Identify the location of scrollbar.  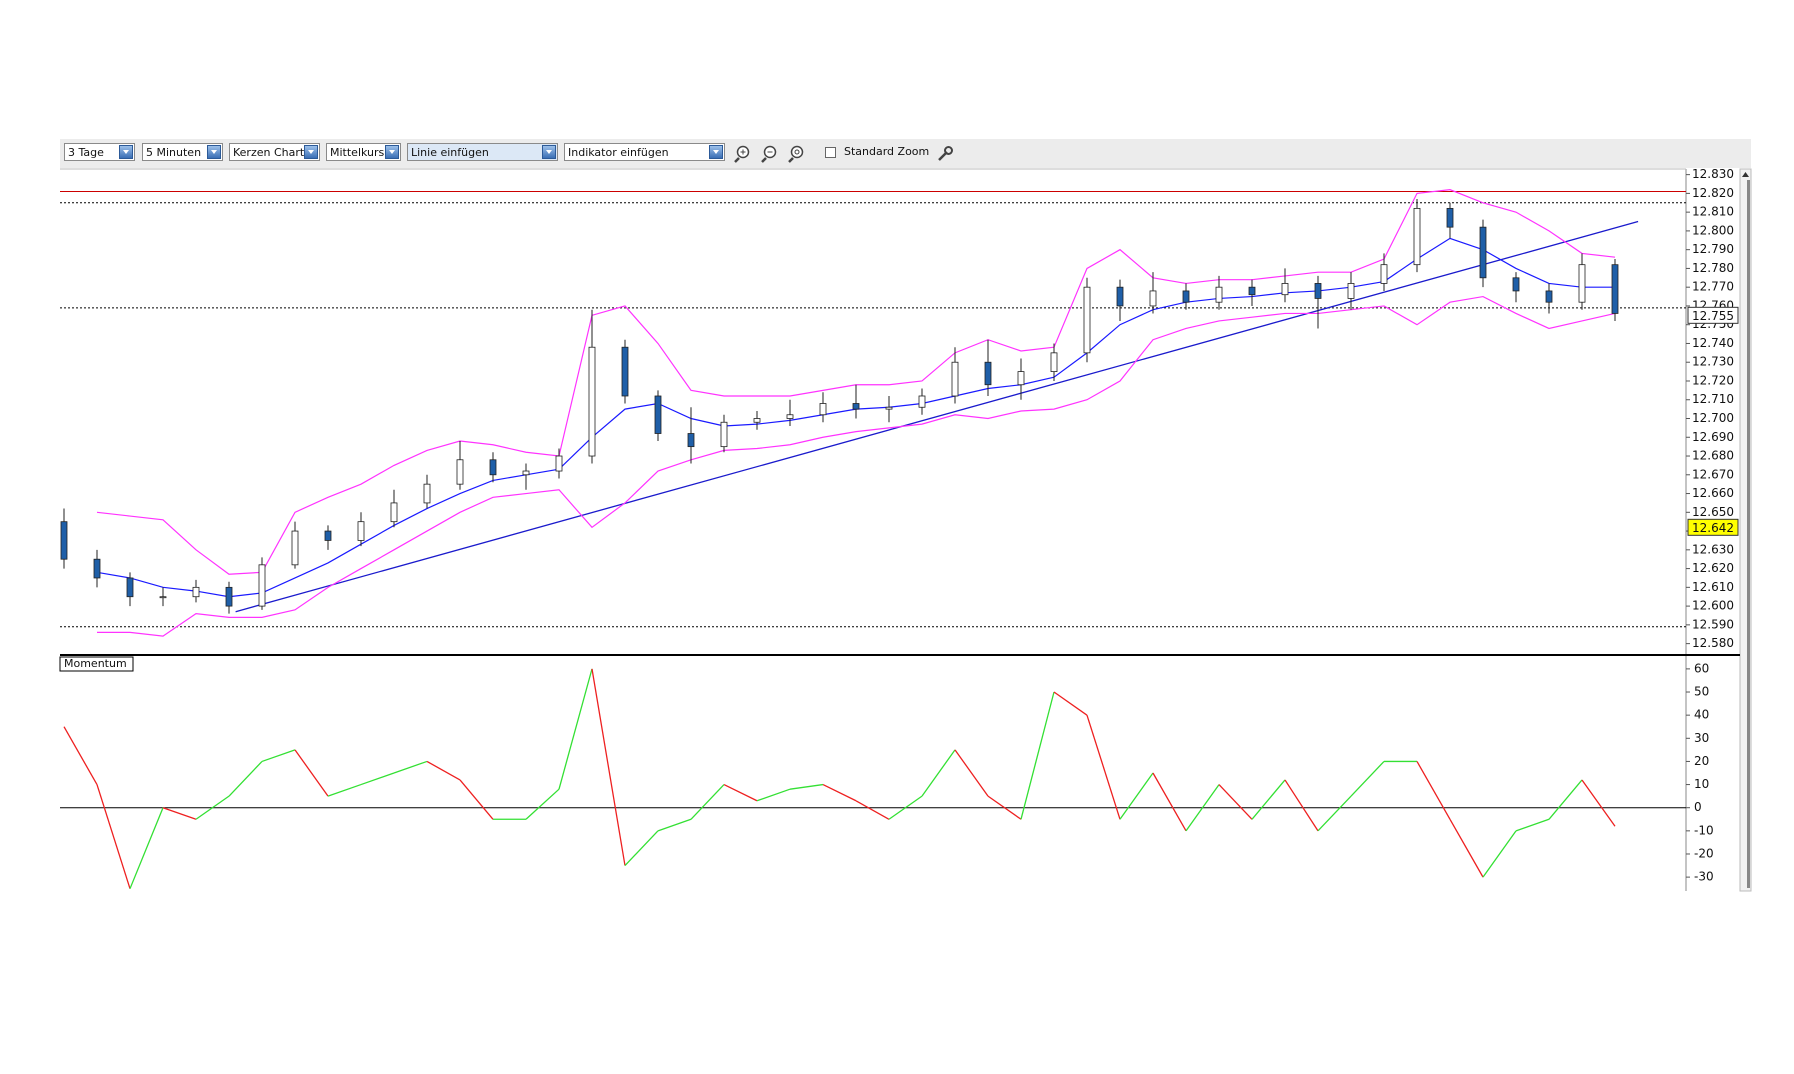
(1745, 530).